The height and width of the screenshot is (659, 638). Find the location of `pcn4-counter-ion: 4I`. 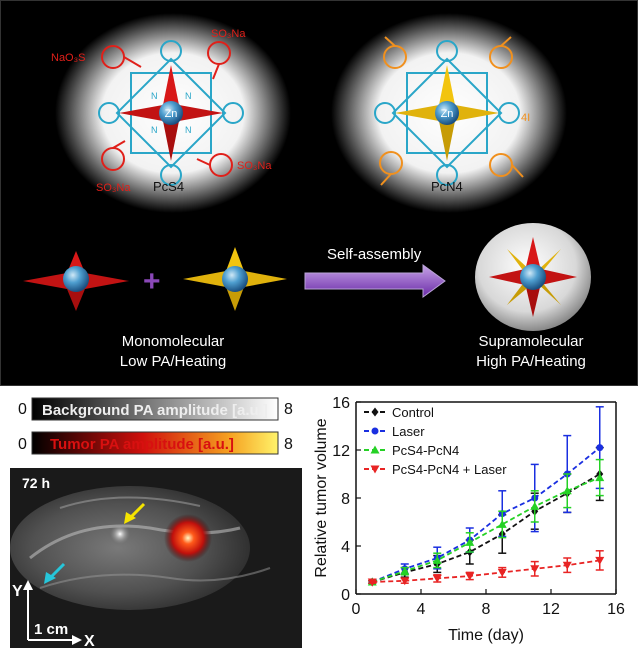

pcn4-counter-ion: 4I is located at coordinates (525, 118).